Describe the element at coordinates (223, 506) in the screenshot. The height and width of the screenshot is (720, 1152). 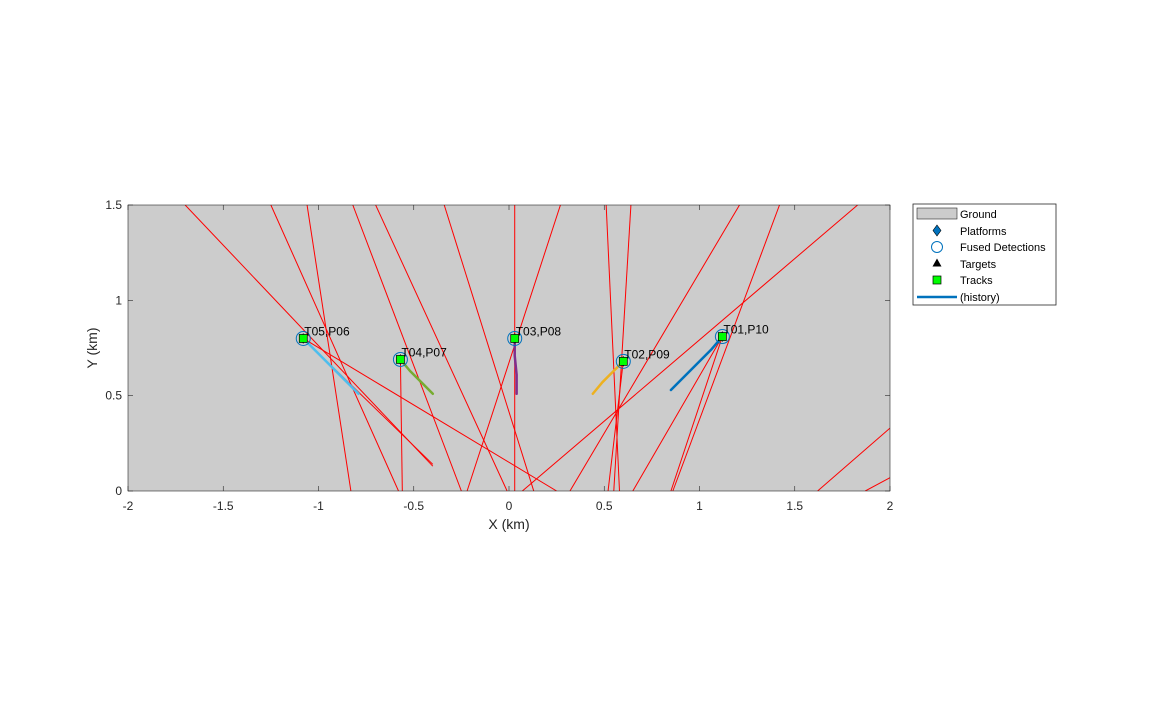
I see `x-tick-label: -1.5` at that location.